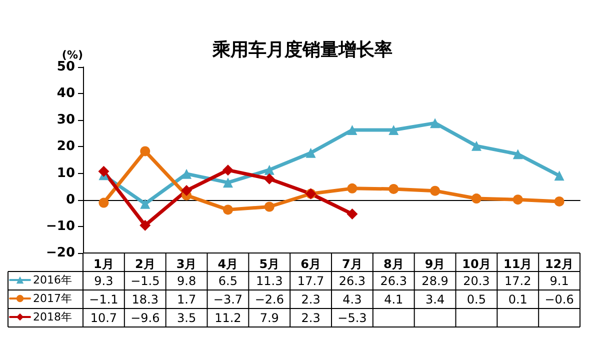 The height and width of the screenshot is (346, 605). I want to click on y-tick-label: 10, so click(65, 173).